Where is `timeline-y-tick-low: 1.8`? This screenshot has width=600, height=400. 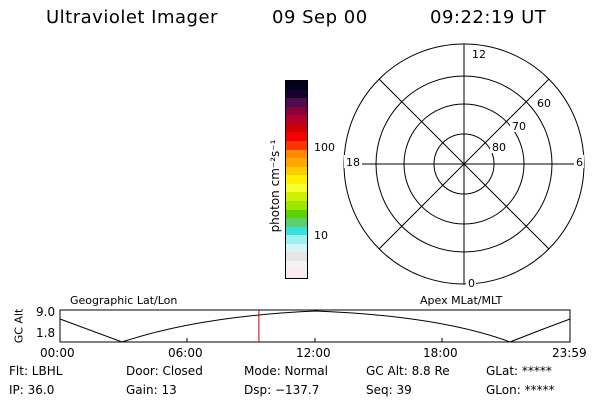 timeline-y-tick-low: 1.8 is located at coordinates (46, 333).